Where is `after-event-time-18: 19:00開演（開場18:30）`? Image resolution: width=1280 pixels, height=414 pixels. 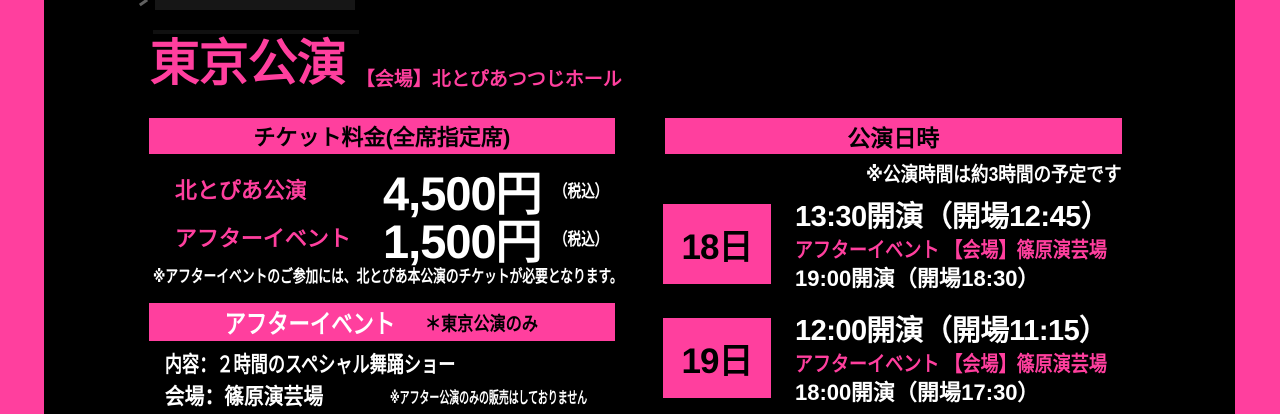
after-event-time-18: 19:00開演（開場18:30） is located at coordinates (917, 278).